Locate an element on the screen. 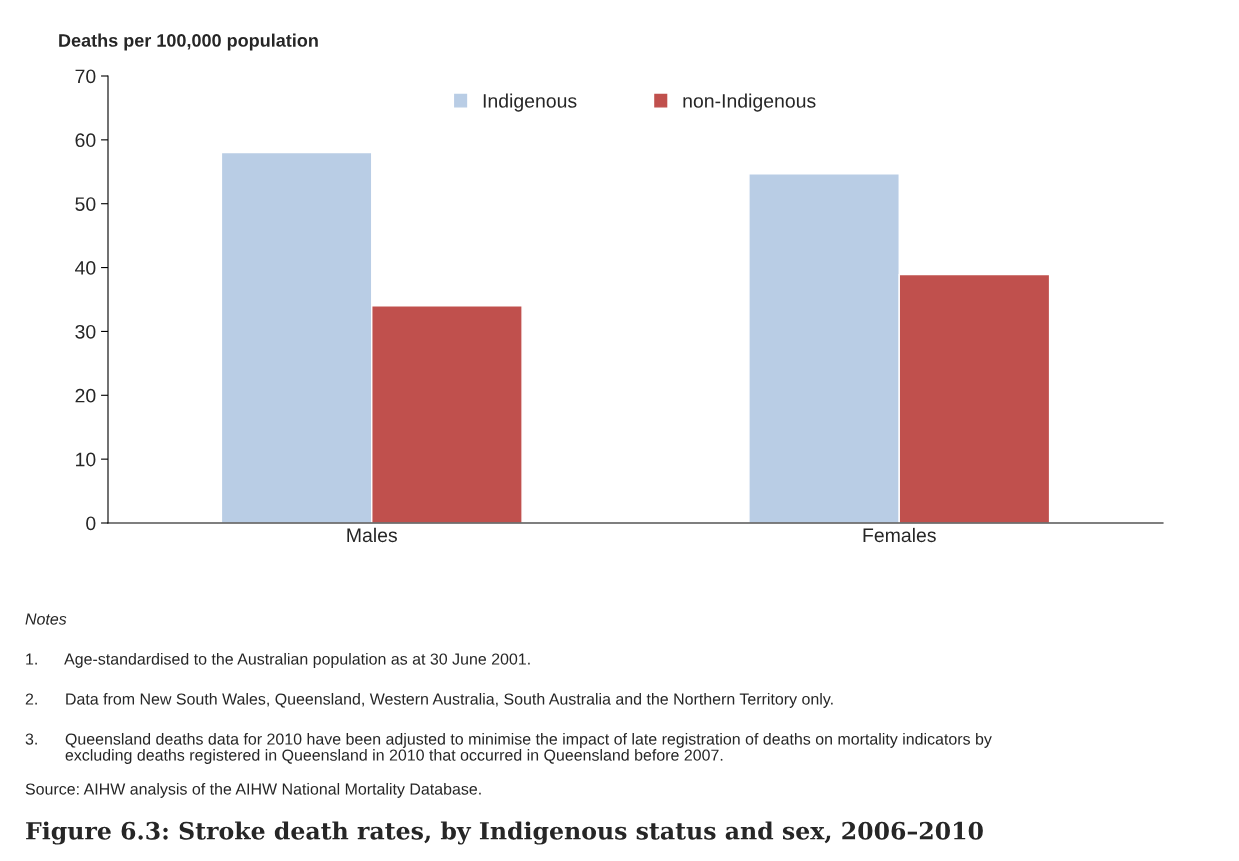 This screenshot has height=861, width=1239. y-tick-label: 50 is located at coordinates (85, 204).